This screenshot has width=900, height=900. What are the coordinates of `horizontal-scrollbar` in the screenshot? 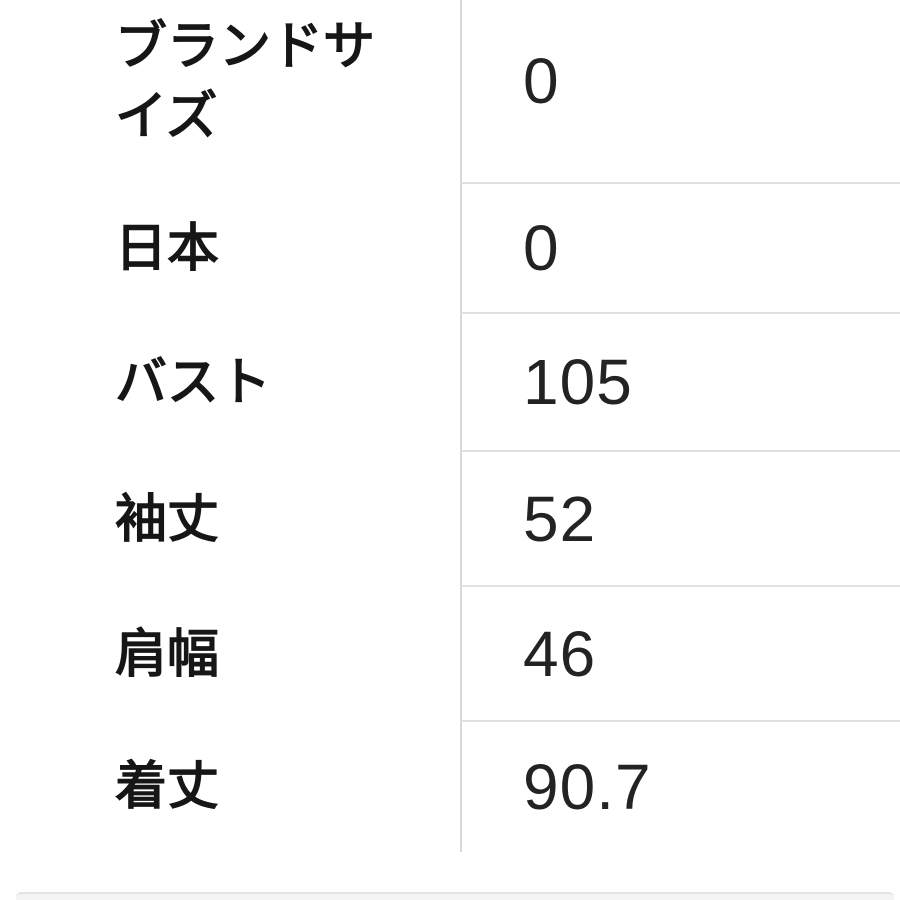 It's located at (455, 896).